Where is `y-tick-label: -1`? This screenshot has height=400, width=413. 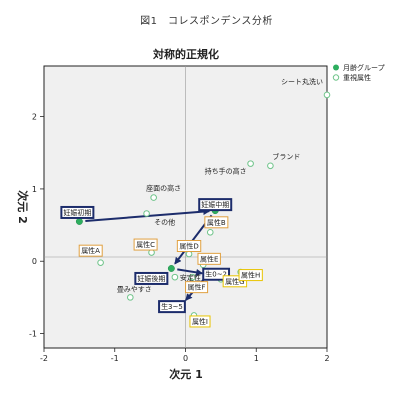
y-tick-label: -1 is located at coordinates (33, 334).